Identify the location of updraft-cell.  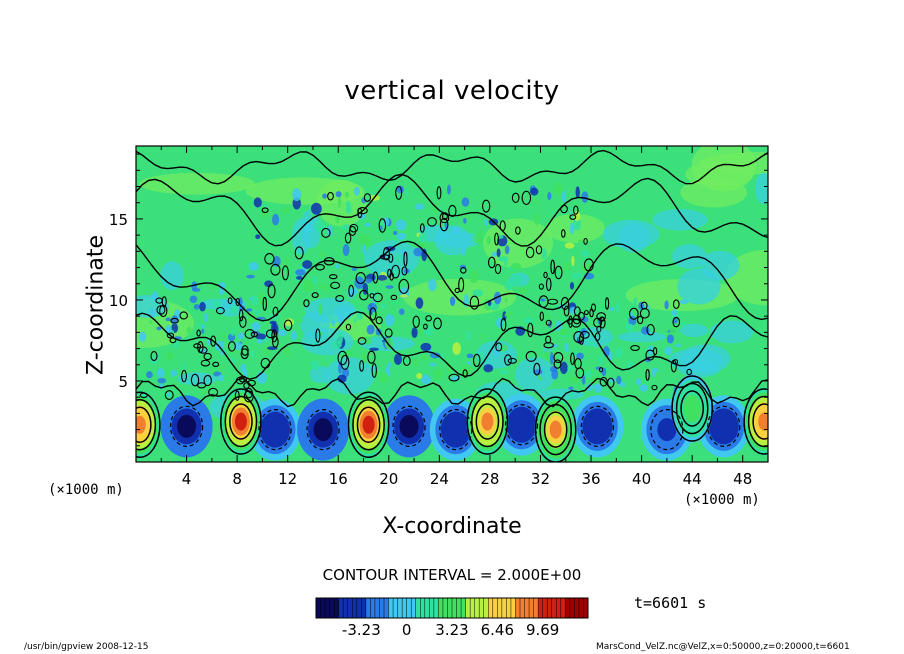
(240, 421).